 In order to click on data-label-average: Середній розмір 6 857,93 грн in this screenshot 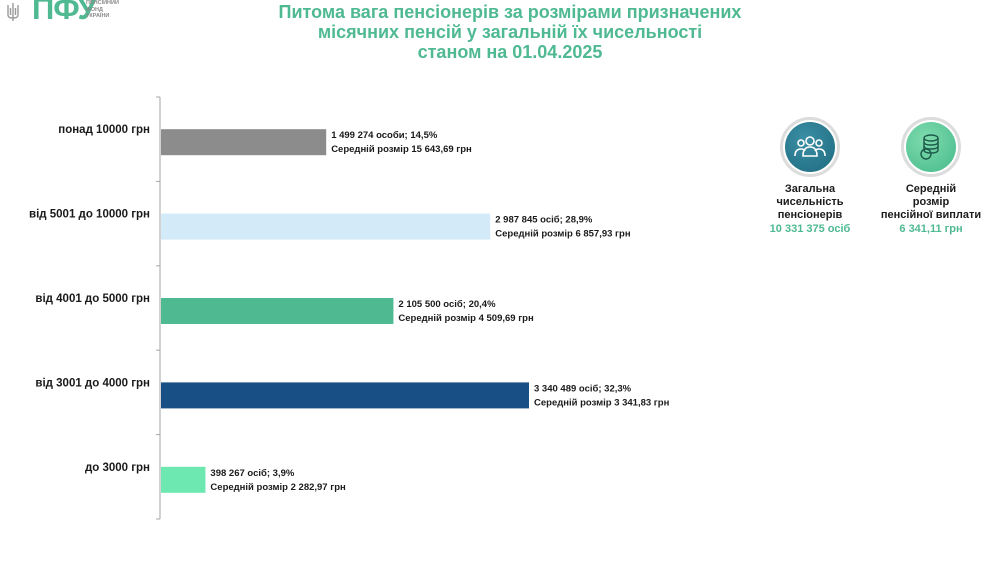, I will do `click(563, 234)`.